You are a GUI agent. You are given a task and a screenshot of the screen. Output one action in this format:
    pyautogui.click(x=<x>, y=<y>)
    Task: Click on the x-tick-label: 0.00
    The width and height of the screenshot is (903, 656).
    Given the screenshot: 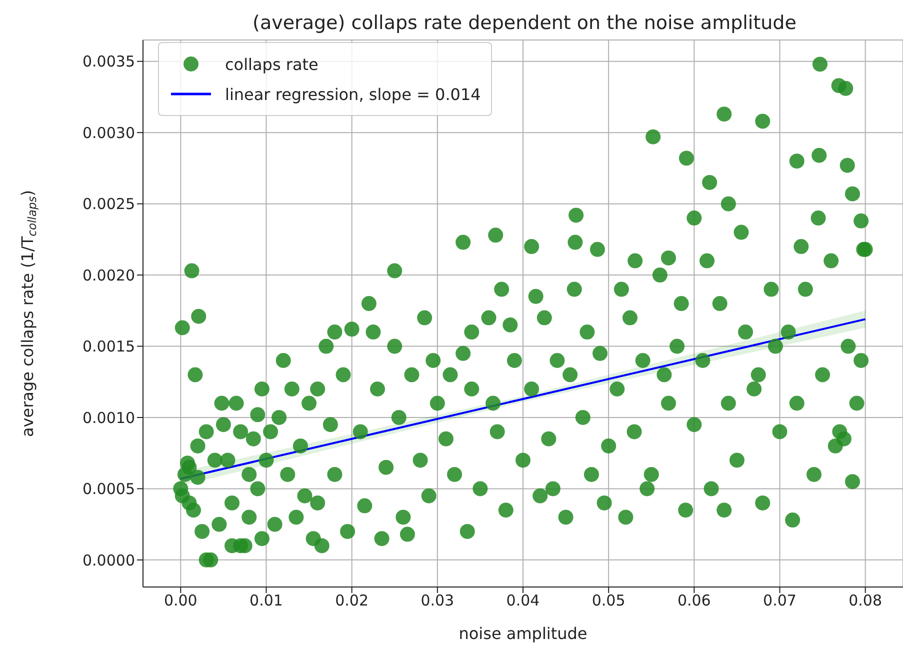 What is the action you would take?
    pyautogui.click(x=181, y=601)
    